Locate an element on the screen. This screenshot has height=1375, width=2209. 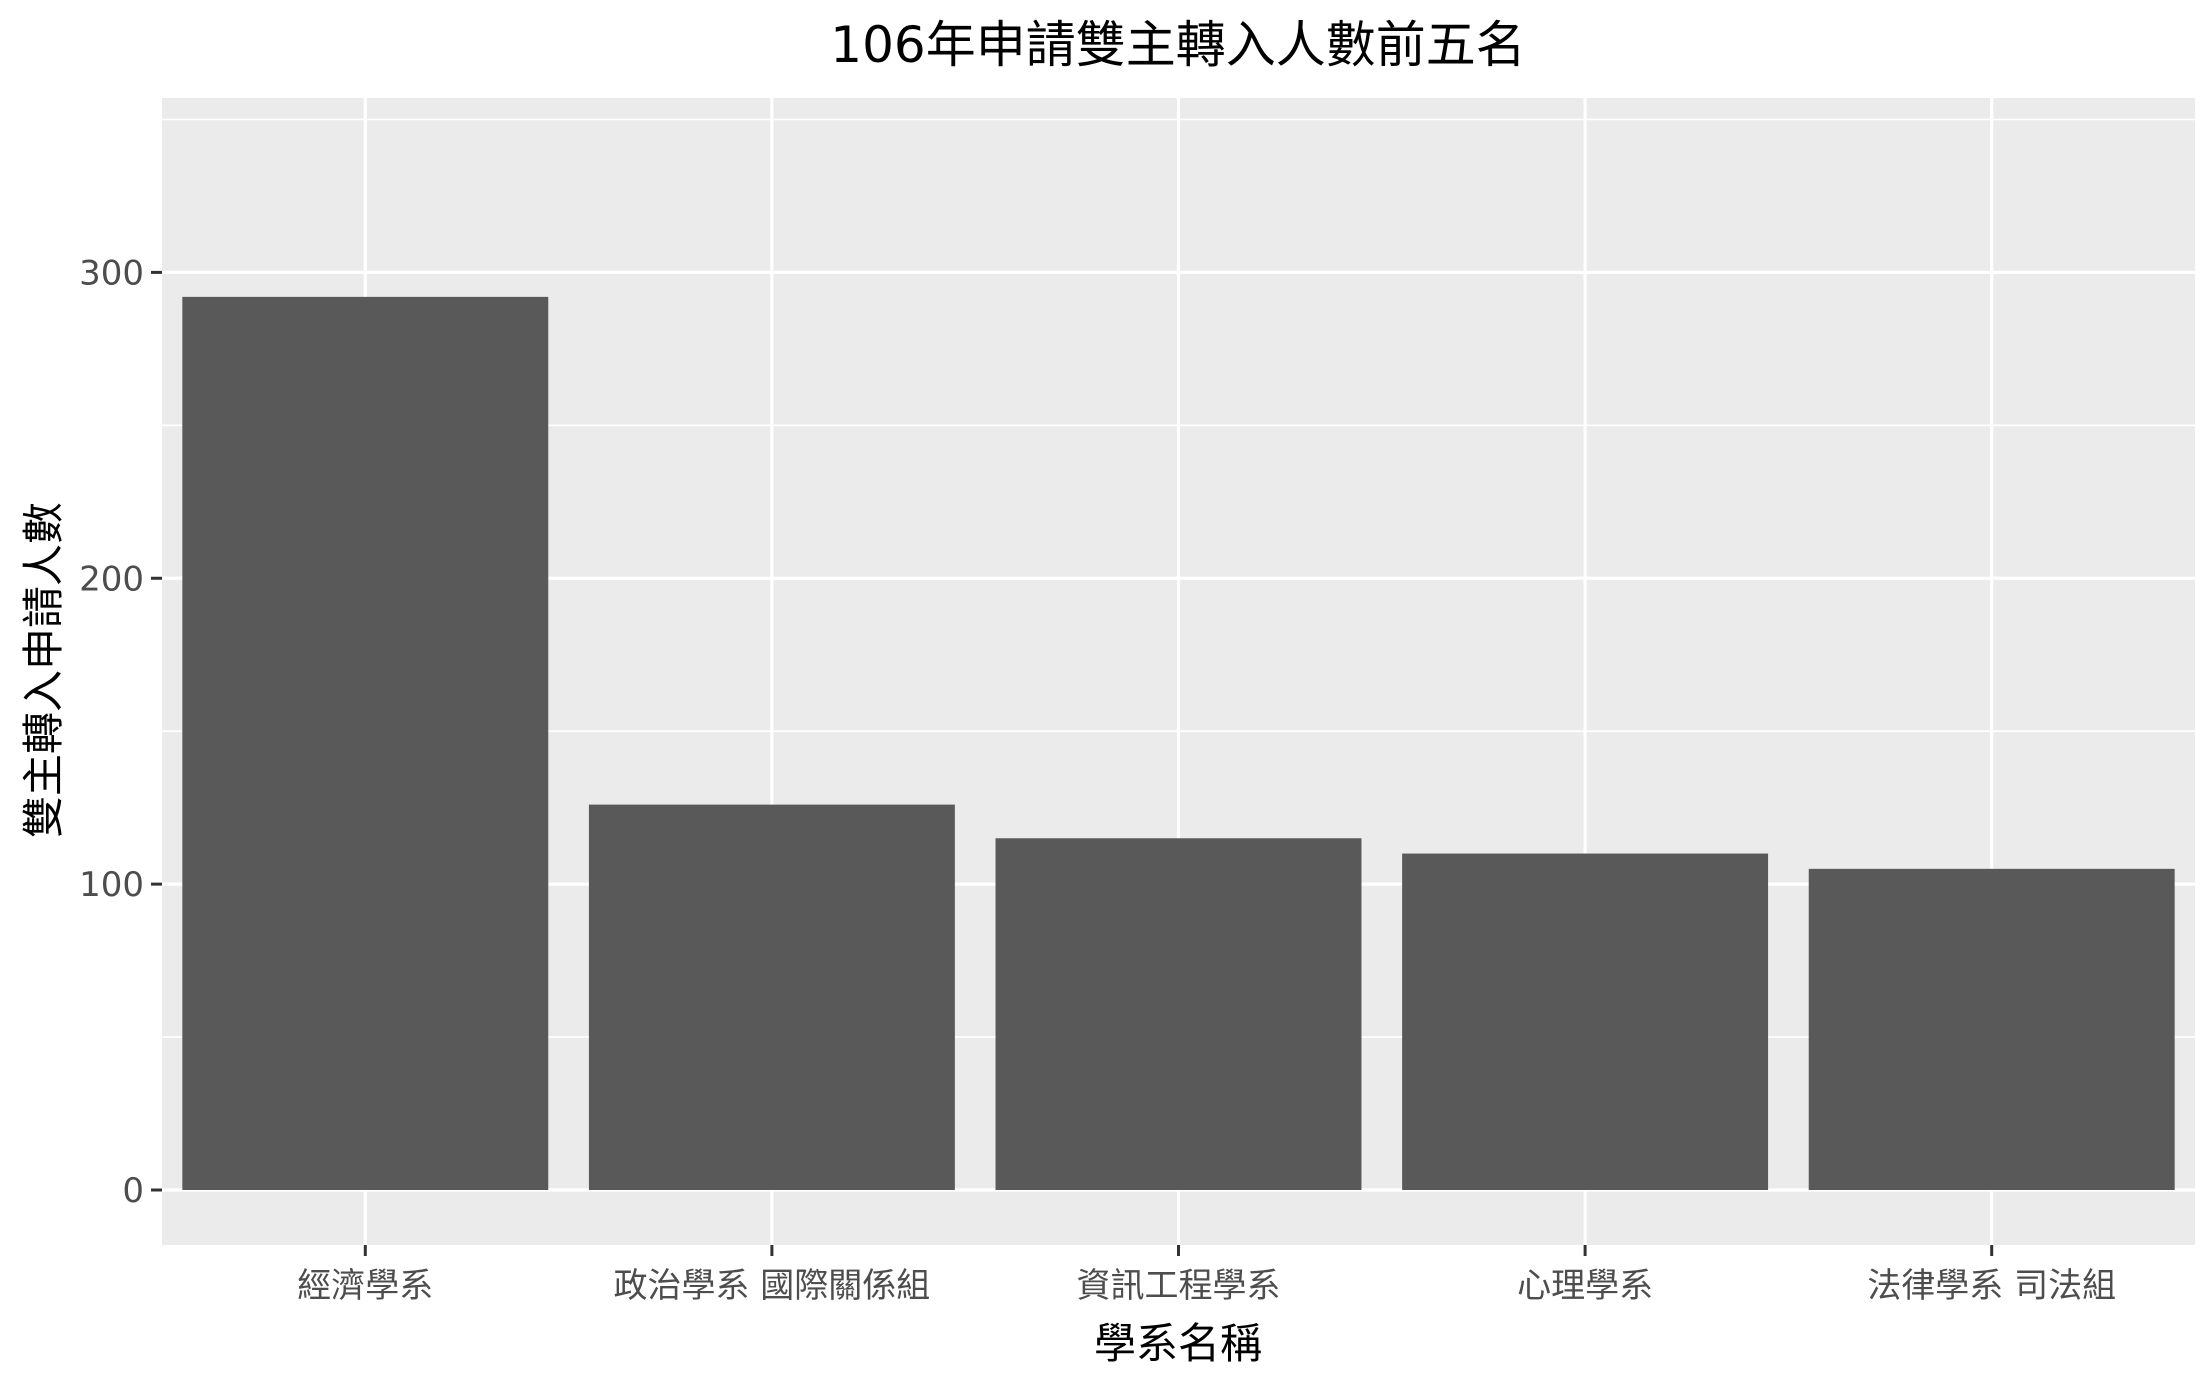
y-tick-label: 100 is located at coordinates (111, 885).